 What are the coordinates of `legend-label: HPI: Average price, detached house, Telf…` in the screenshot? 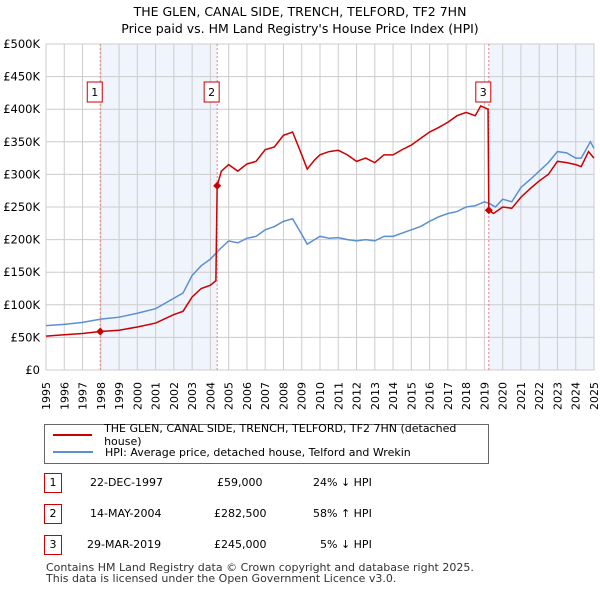 It's located at (258, 452).